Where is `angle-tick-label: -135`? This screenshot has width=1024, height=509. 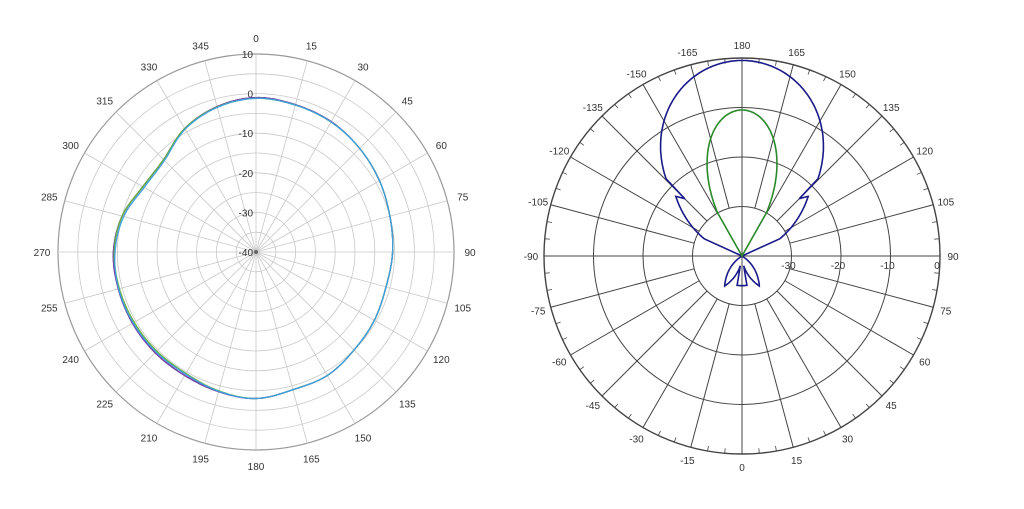 angle-tick-label: -135 is located at coordinates (593, 108).